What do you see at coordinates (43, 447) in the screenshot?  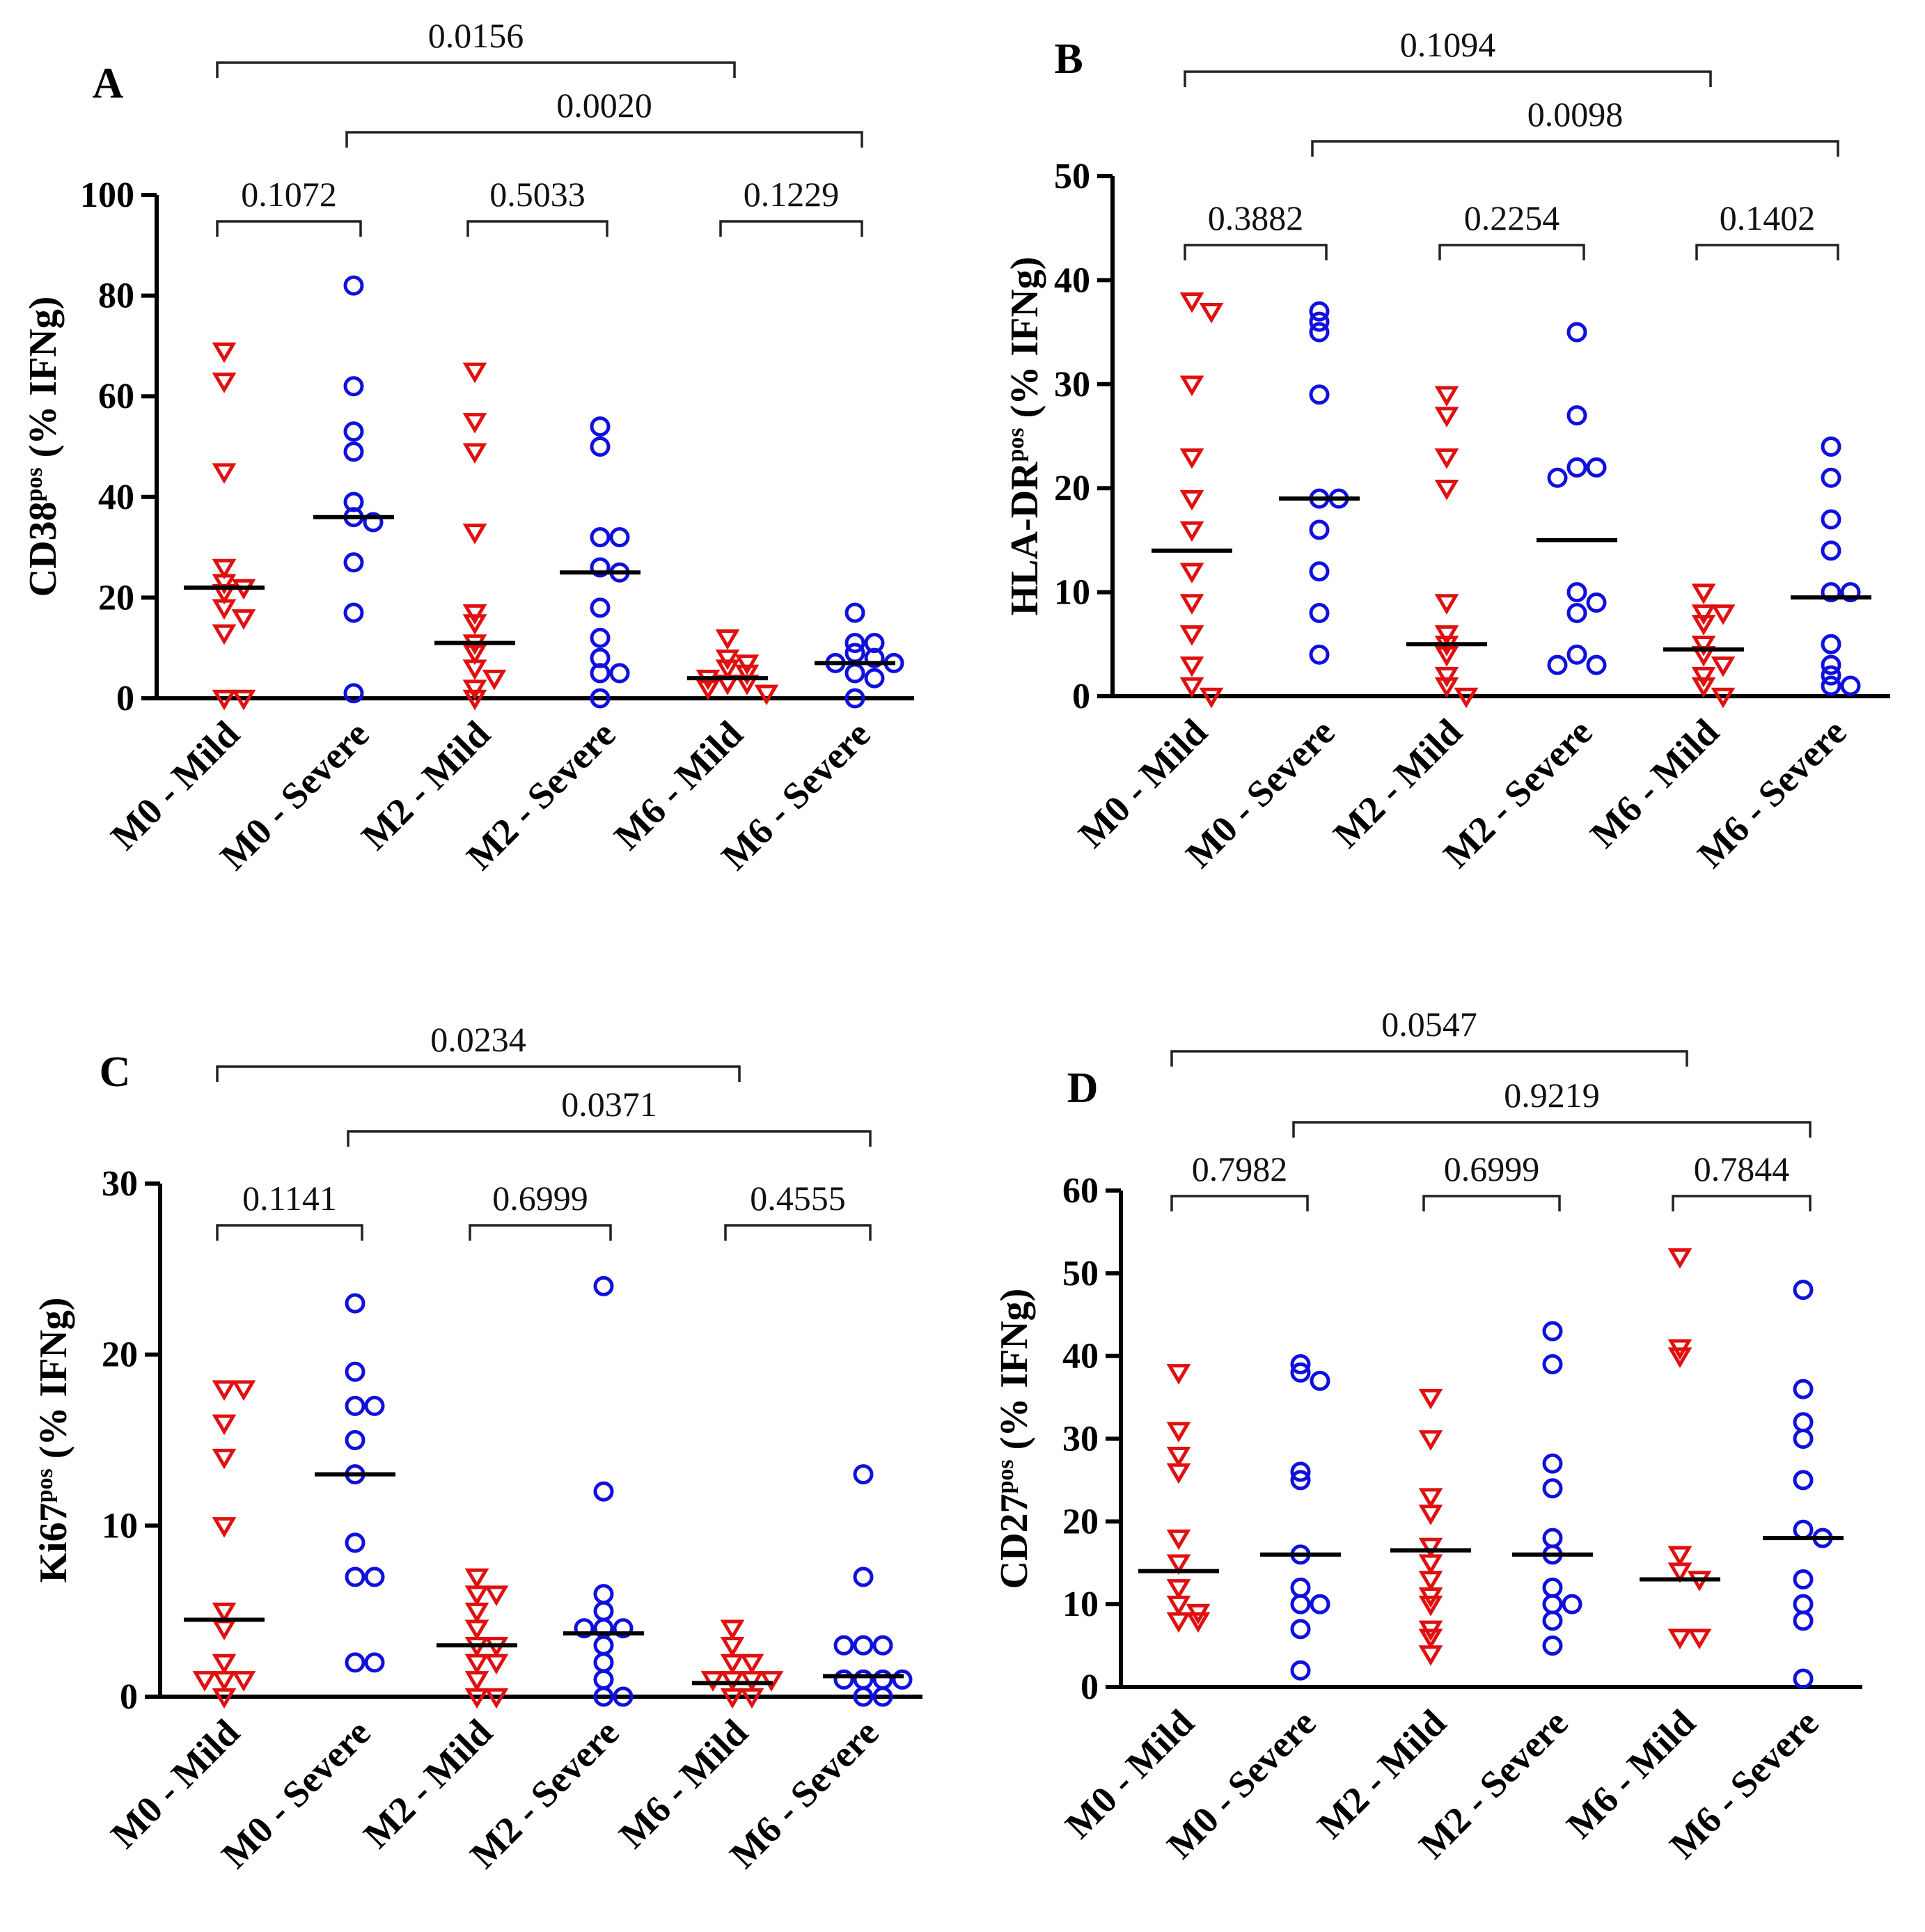 I see `y-axis-label: CD38pos (% IFNg)` at bounding box center [43, 447].